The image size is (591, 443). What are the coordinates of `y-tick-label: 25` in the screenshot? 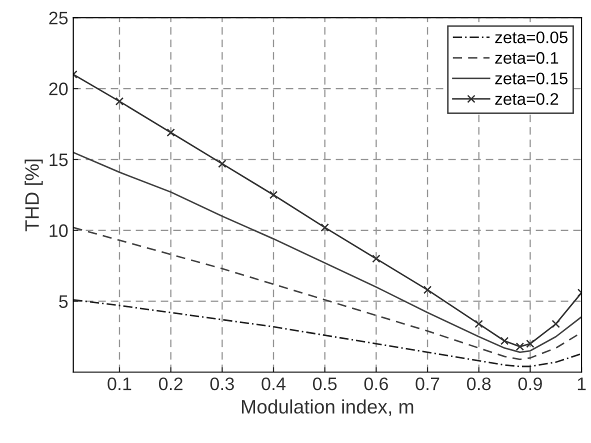 It's located at (58, 18).